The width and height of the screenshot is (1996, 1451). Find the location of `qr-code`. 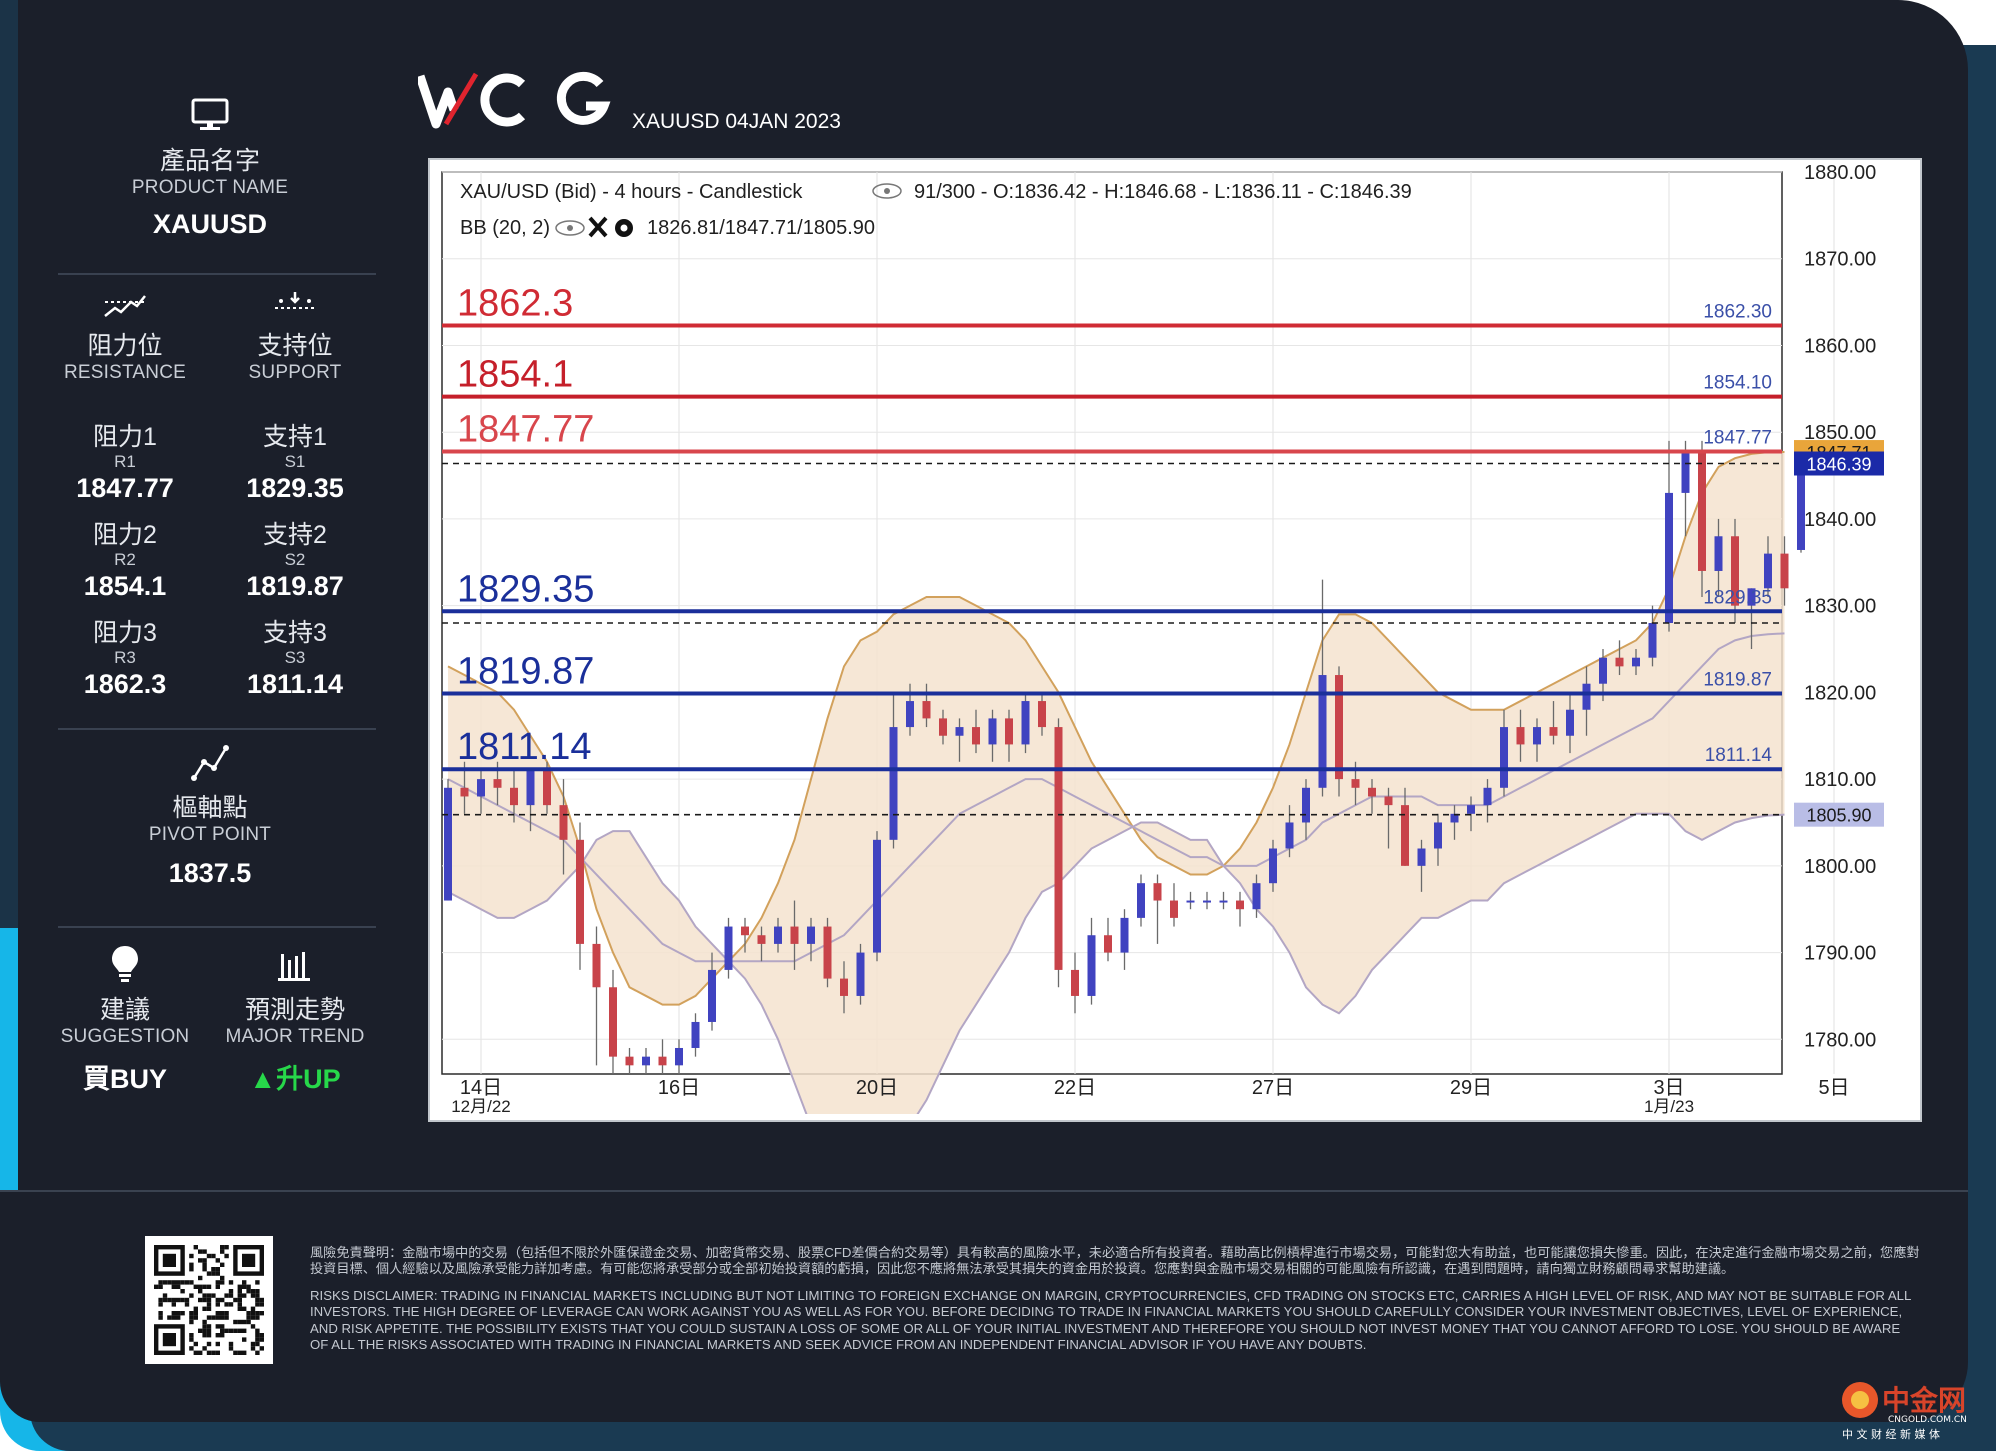

qr-code is located at coordinates (209, 1300).